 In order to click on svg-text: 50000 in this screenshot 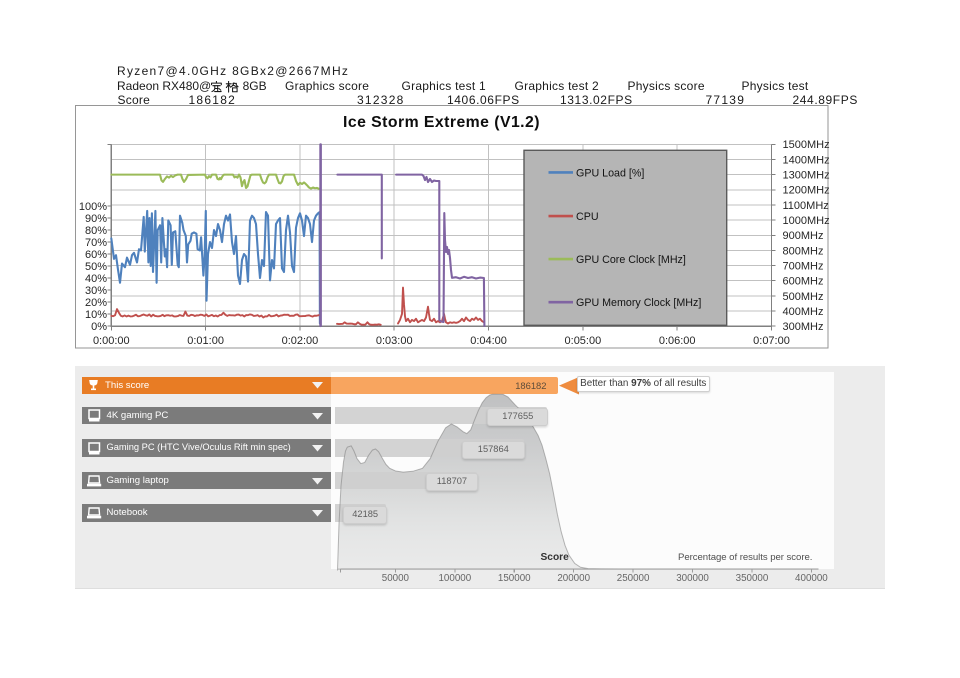, I will do `click(396, 578)`.